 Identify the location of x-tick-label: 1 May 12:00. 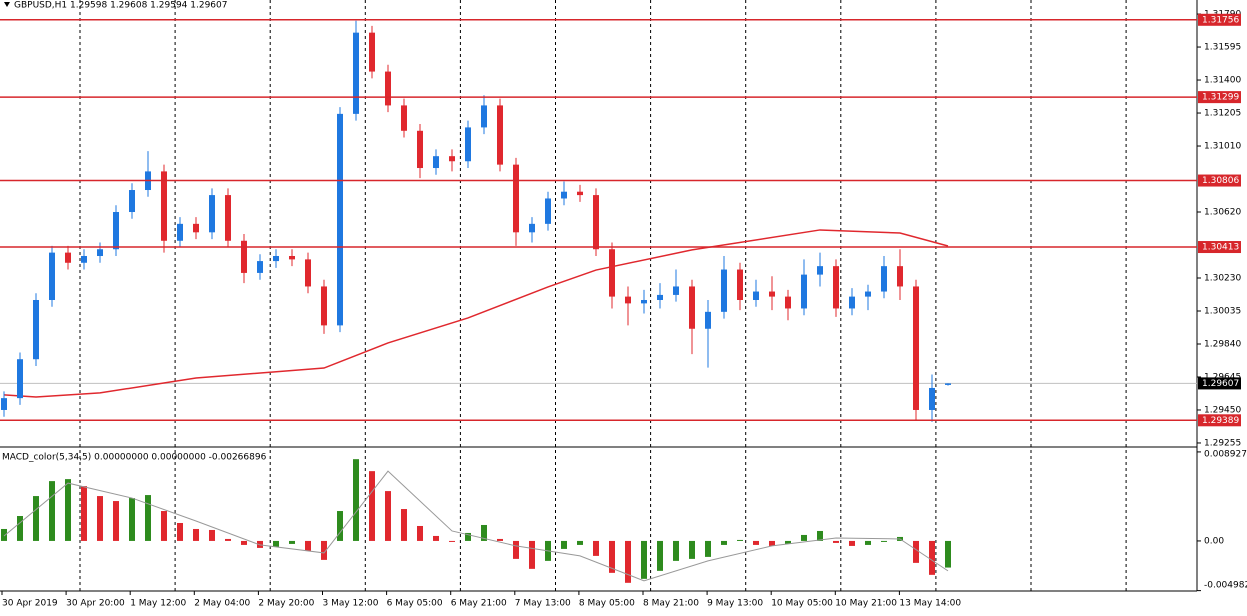
(158, 604).